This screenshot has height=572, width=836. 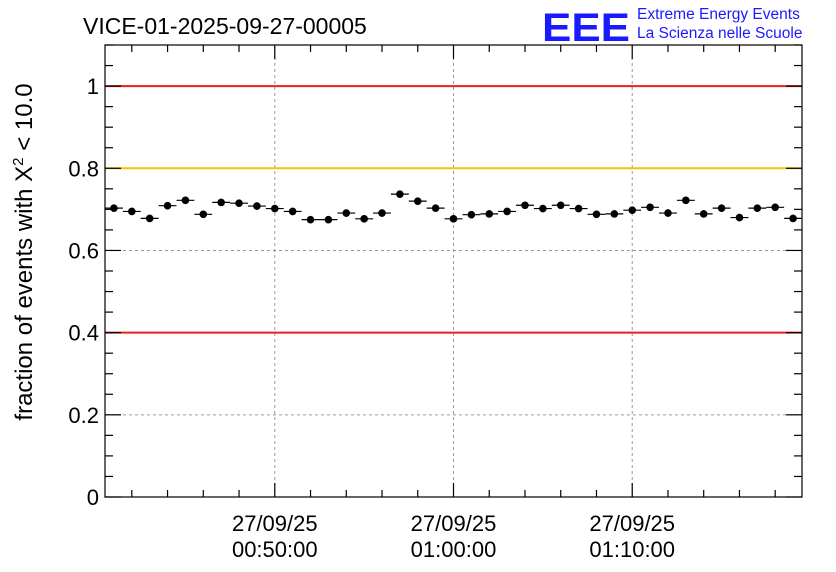 I want to click on y-axis-label: fraction of events with X2 < 10.0, so click(x=24, y=251).